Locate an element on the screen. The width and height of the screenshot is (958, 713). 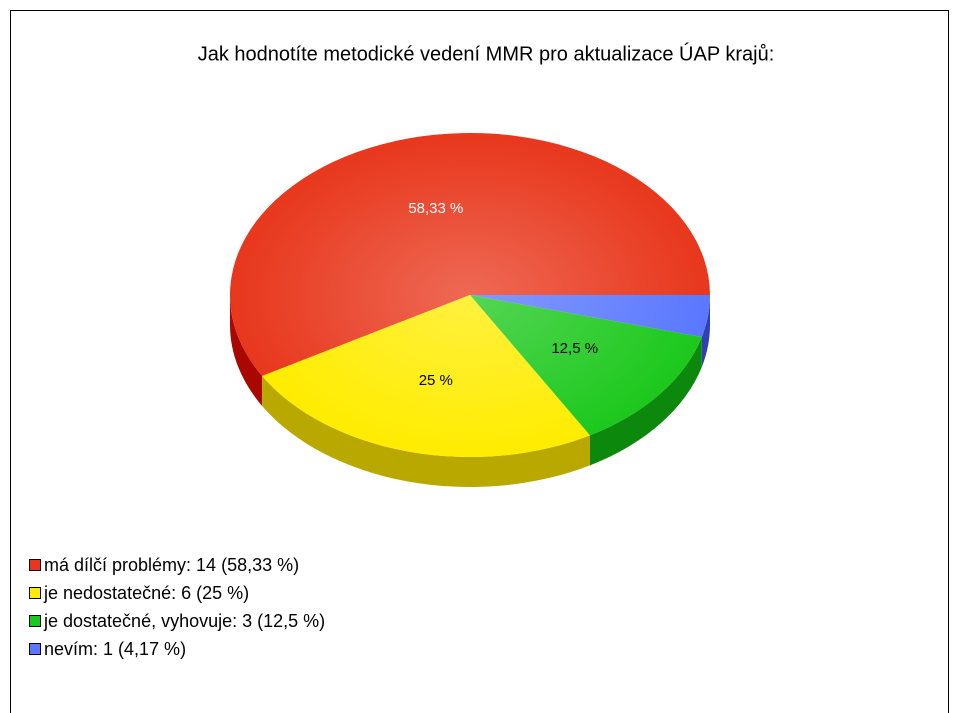
pie-side is located at coordinates (426, 431).